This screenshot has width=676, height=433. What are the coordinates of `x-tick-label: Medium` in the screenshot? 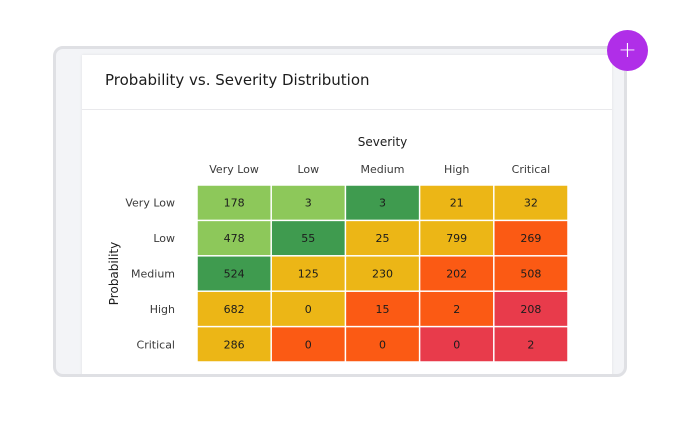 It's located at (383, 169).